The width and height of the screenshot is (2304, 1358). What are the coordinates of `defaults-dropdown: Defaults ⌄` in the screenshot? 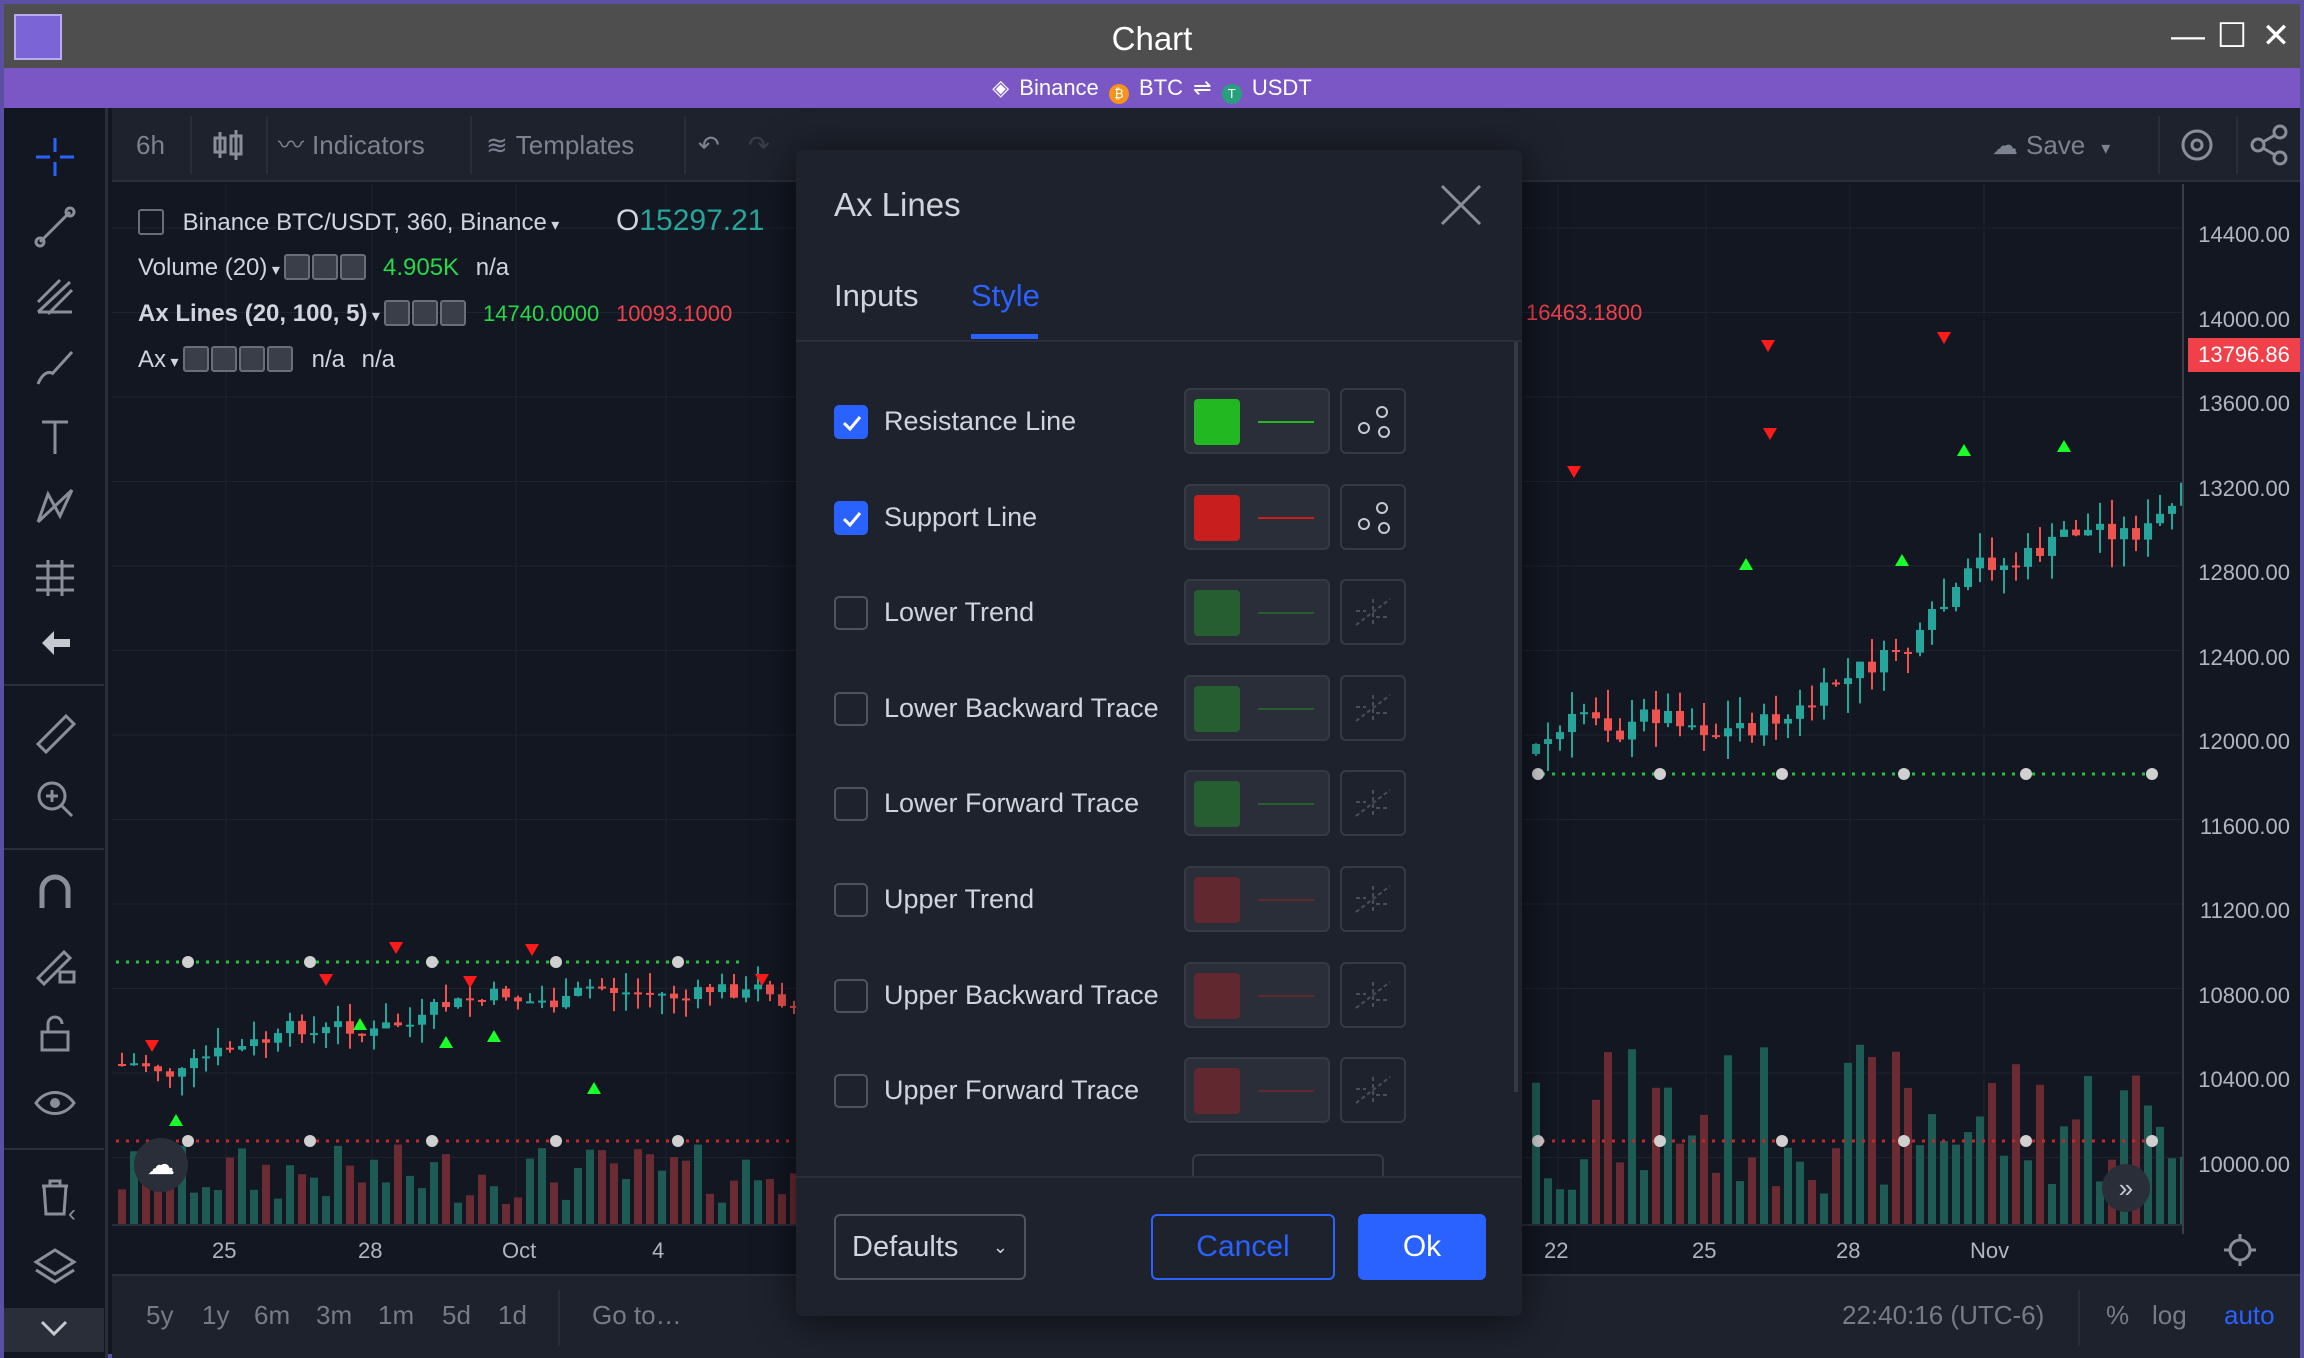 It's located at (930, 1247).